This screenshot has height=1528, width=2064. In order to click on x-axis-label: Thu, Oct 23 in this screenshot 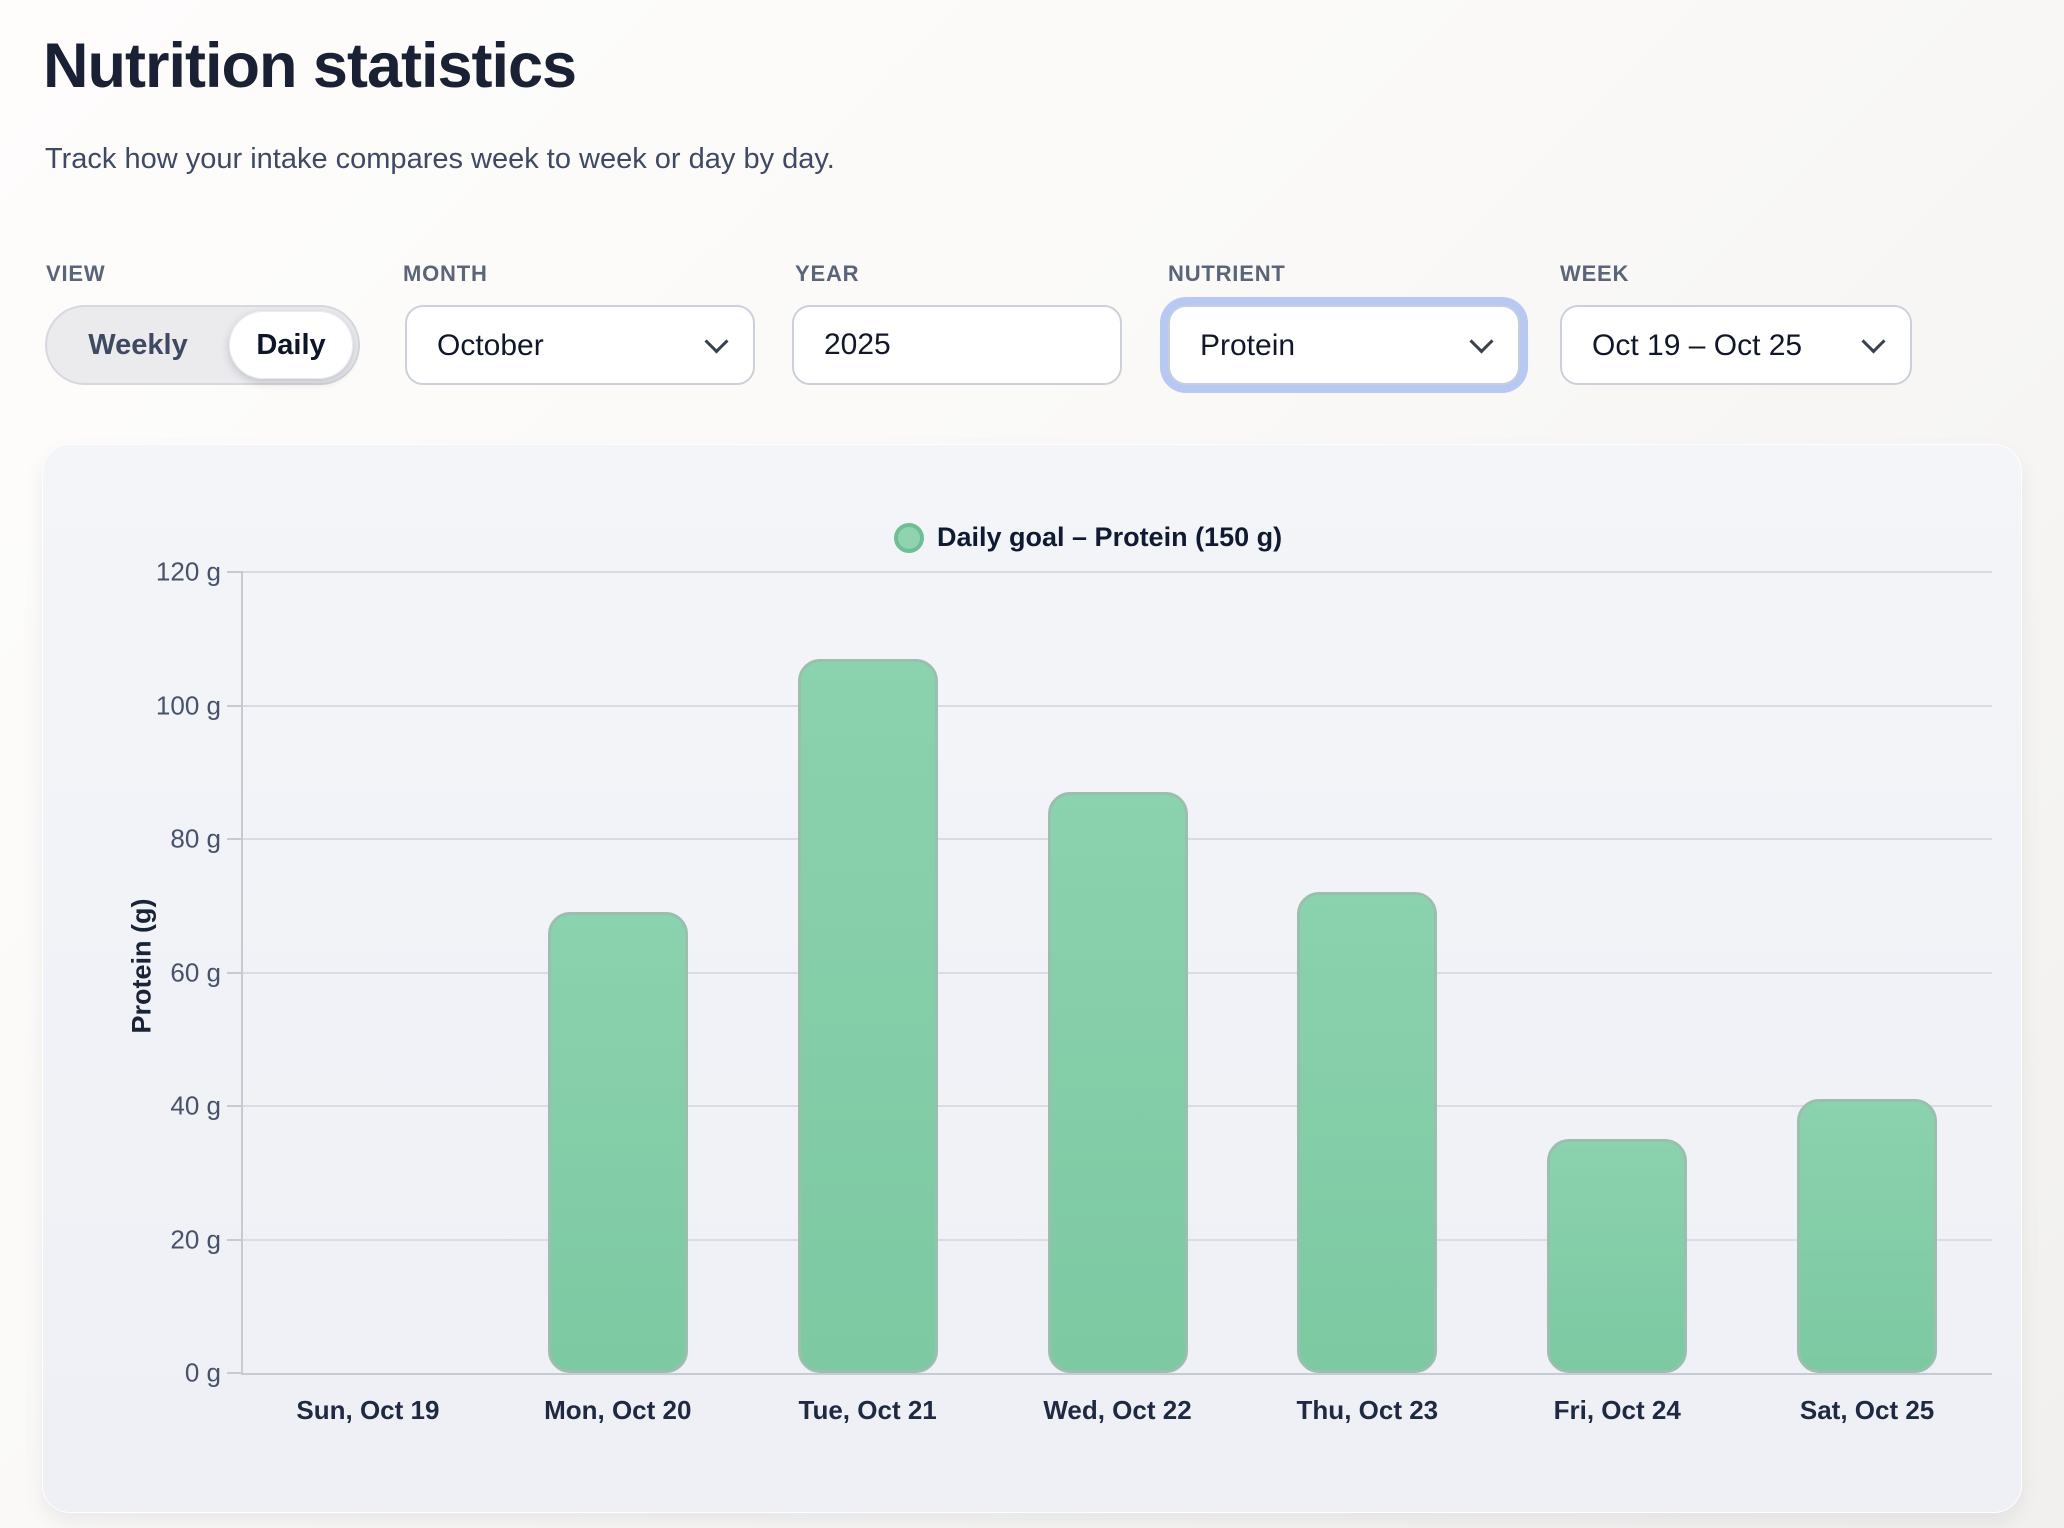, I will do `click(1367, 1410)`.